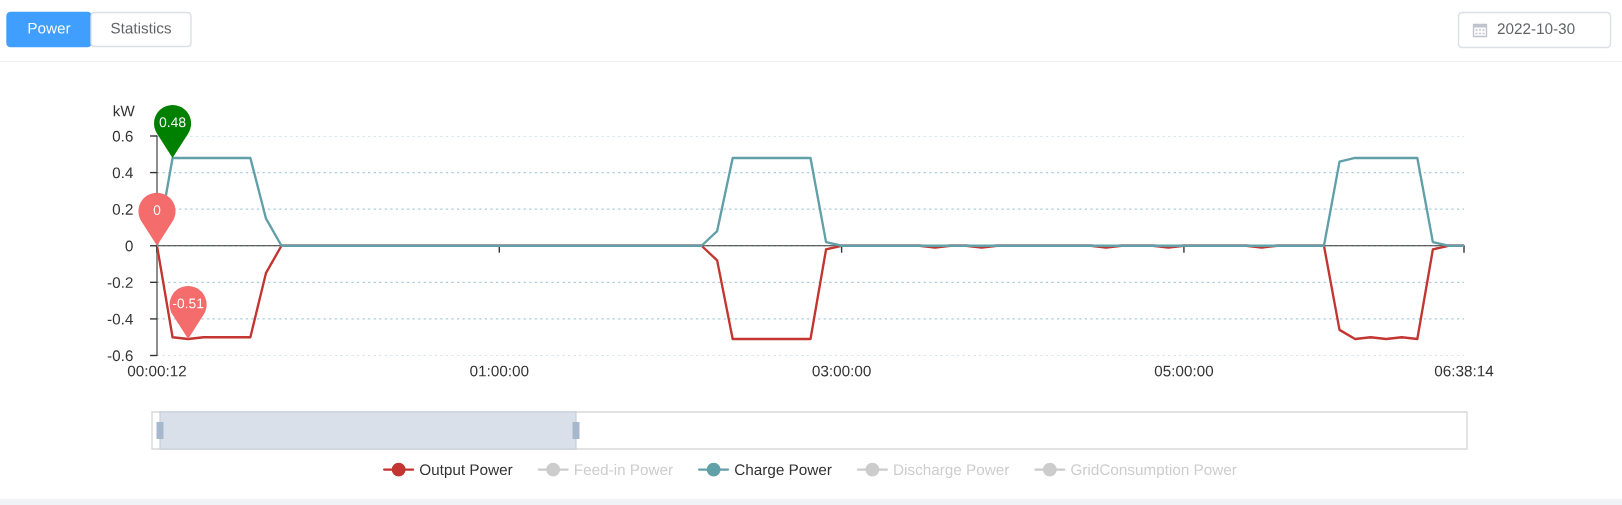 The width and height of the screenshot is (1622, 505). I want to click on legend-label: Output Power, so click(466, 471).